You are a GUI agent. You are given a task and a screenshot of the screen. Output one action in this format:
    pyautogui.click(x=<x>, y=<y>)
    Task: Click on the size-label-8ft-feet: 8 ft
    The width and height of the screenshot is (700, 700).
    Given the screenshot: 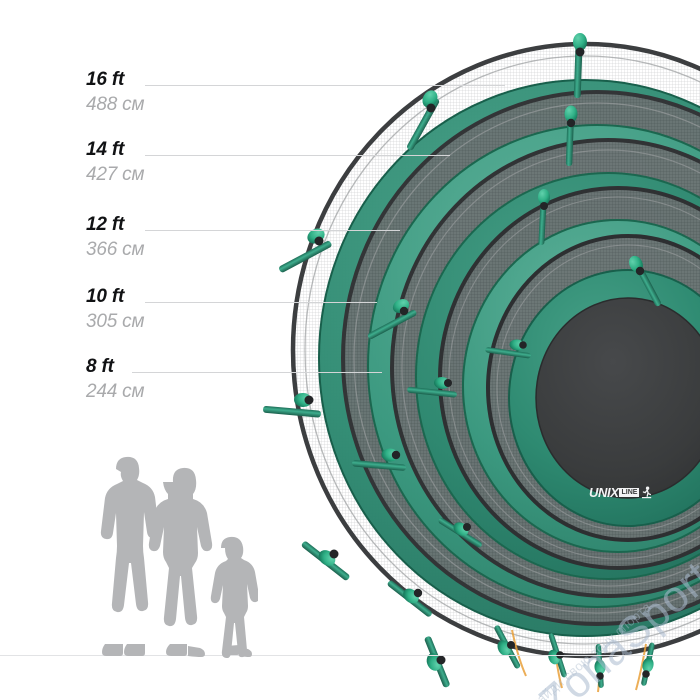 What is the action you would take?
    pyautogui.click(x=100, y=366)
    